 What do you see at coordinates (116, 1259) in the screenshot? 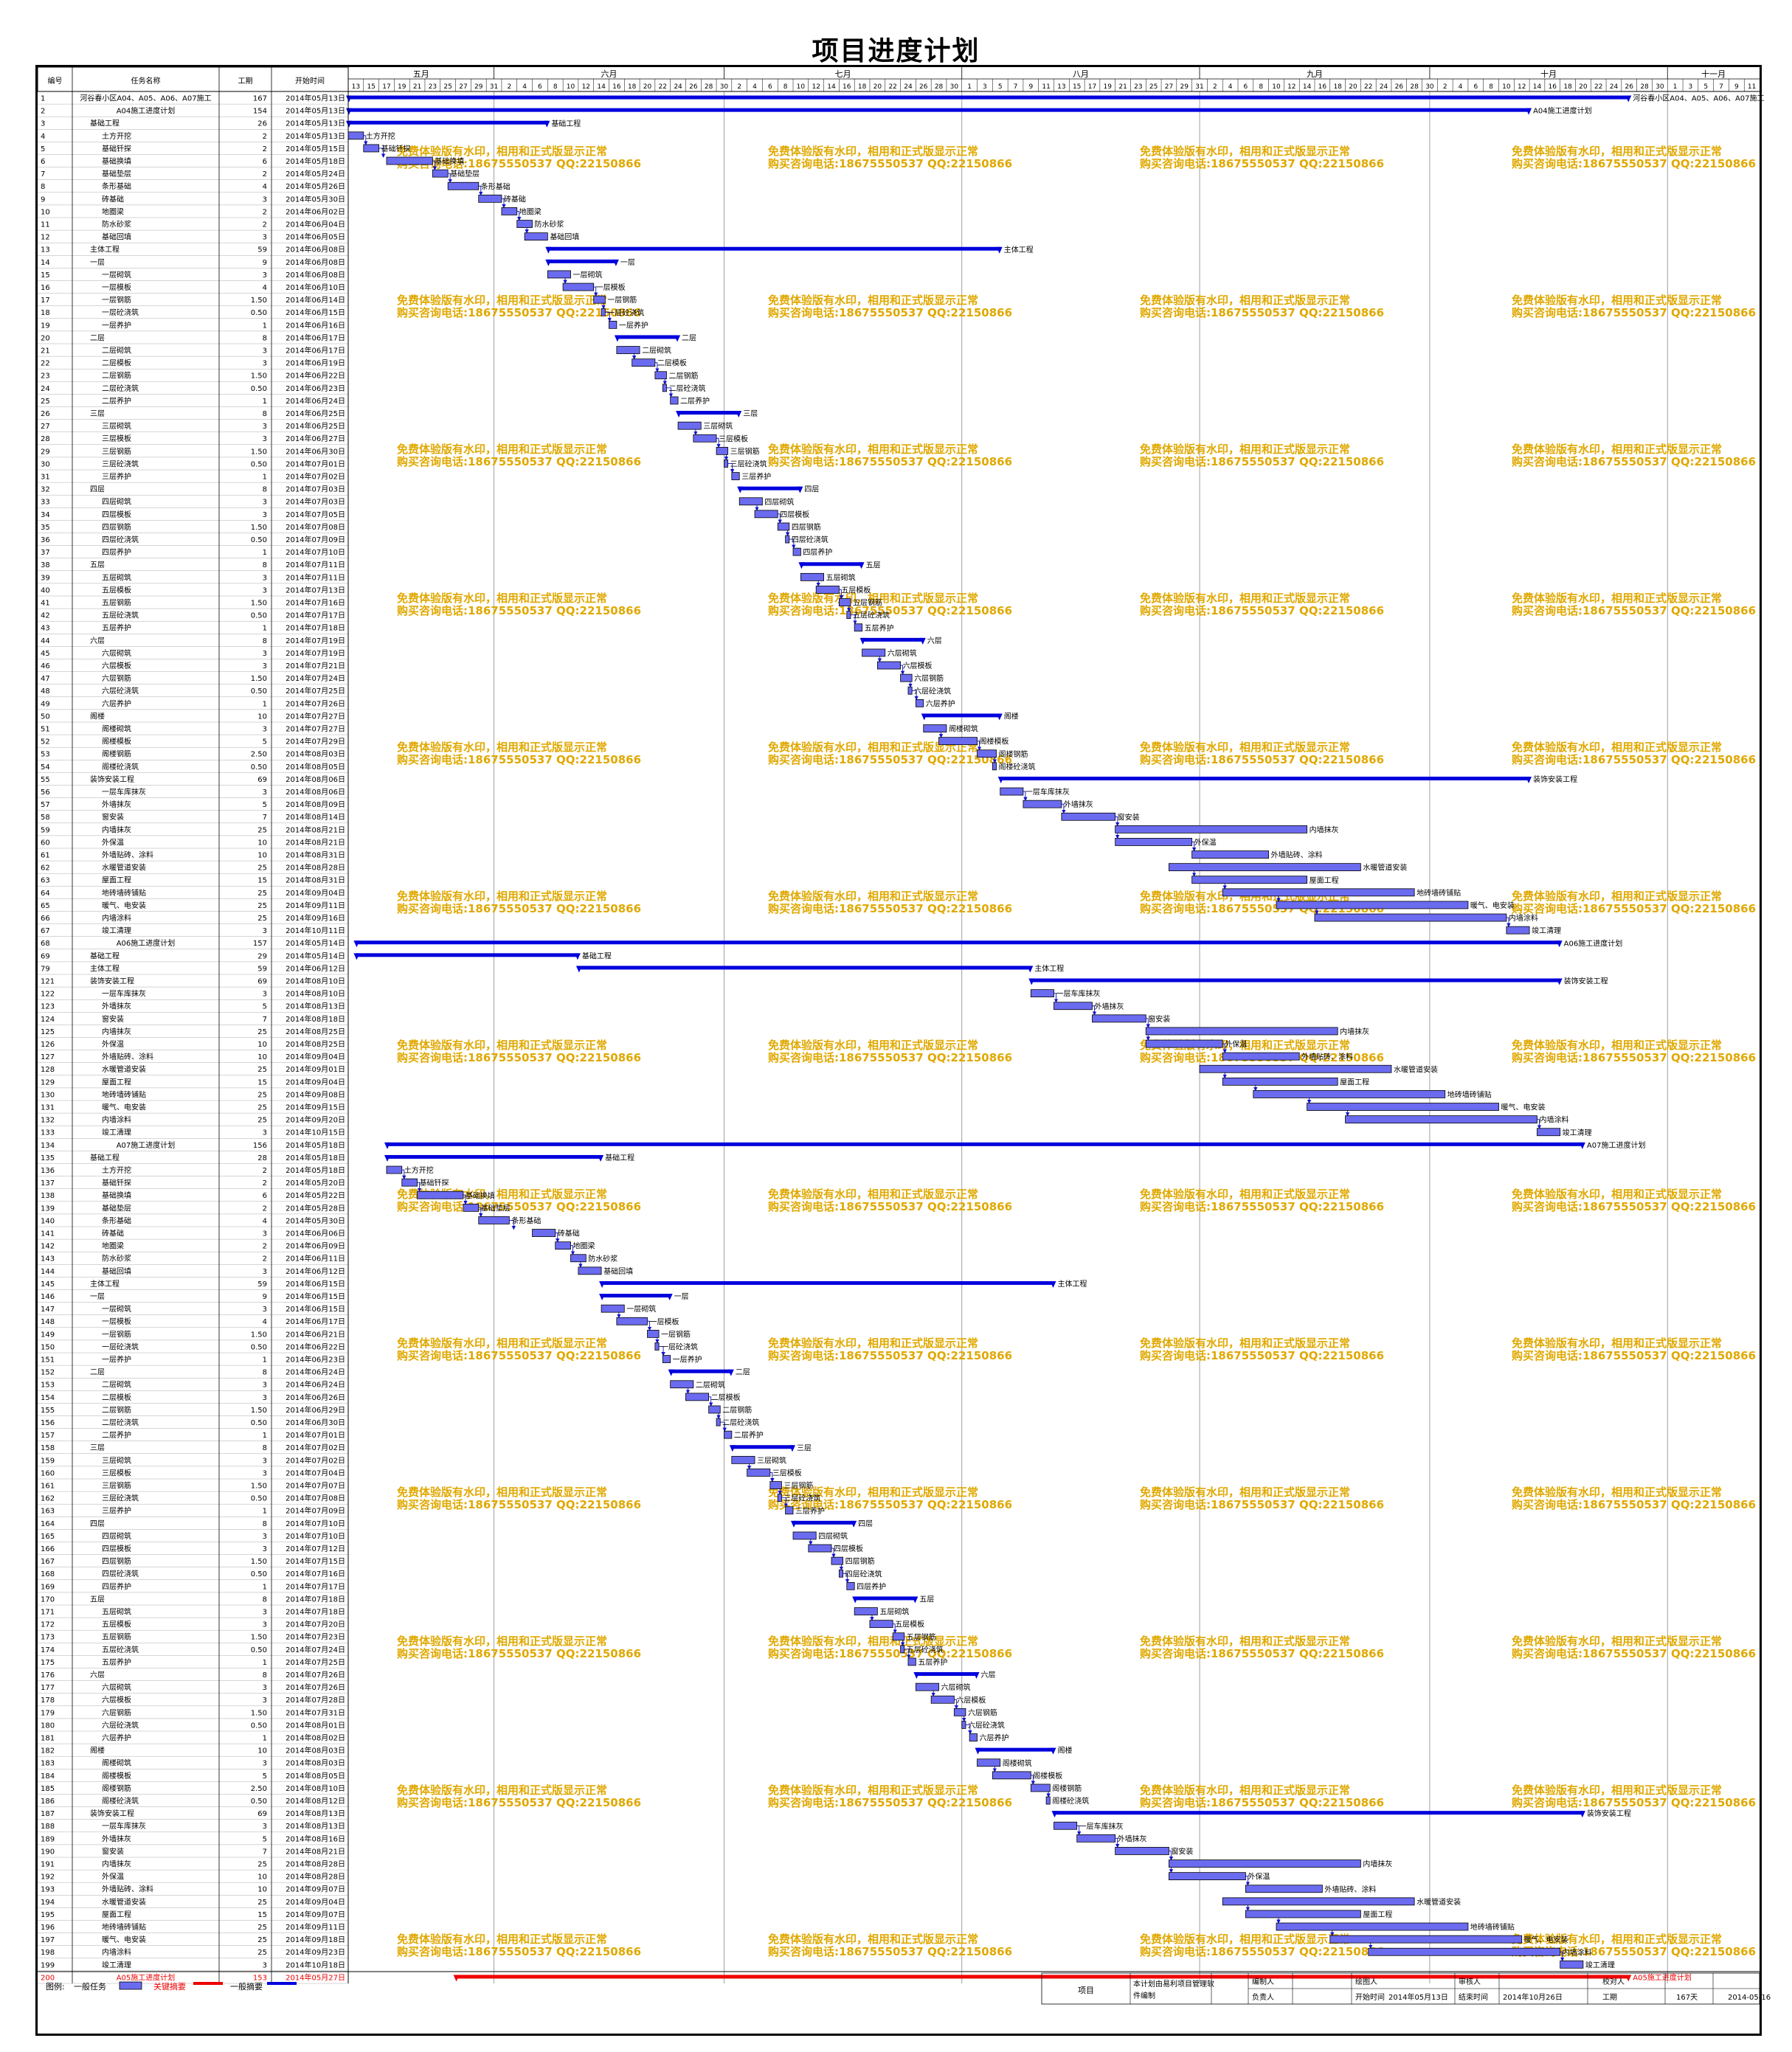
I see `row-task-name: 防水砂浆` at bounding box center [116, 1259].